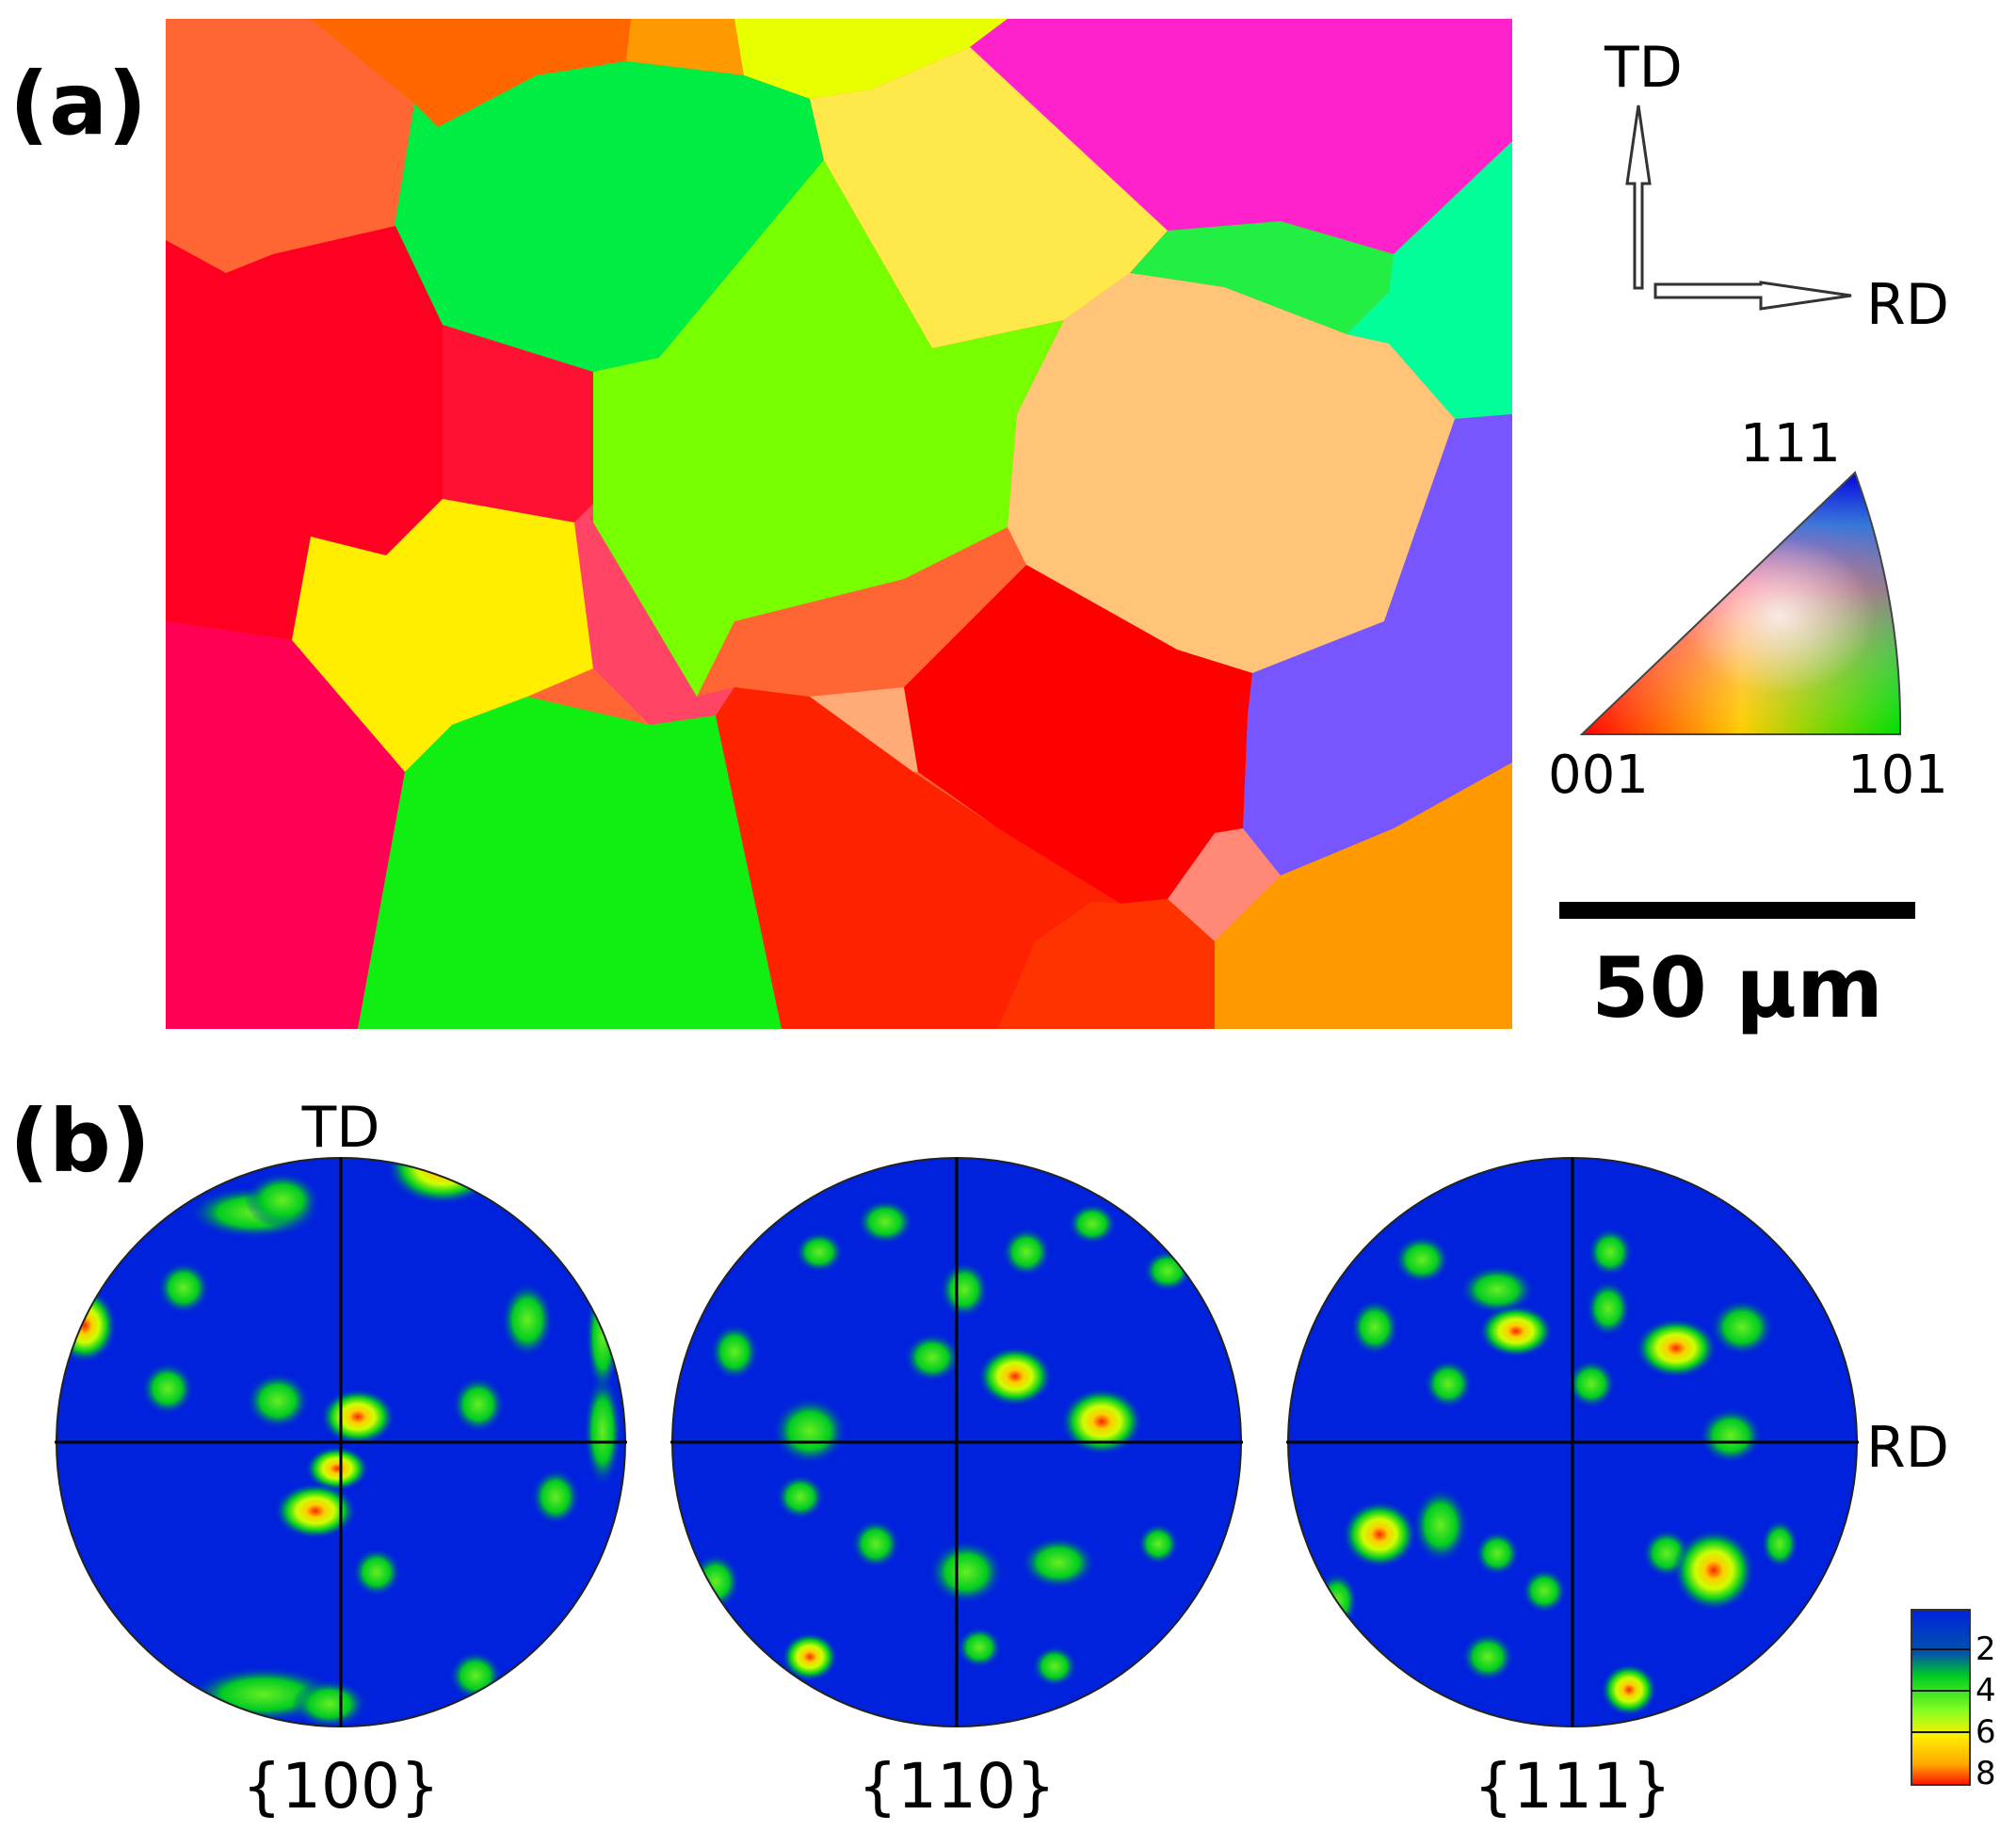 The height and width of the screenshot is (1831, 2016). What do you see at coordinates (1897, 775) in the screenshot?
I see `ipf-101-label: 101` at bounding box center [1897, 775].